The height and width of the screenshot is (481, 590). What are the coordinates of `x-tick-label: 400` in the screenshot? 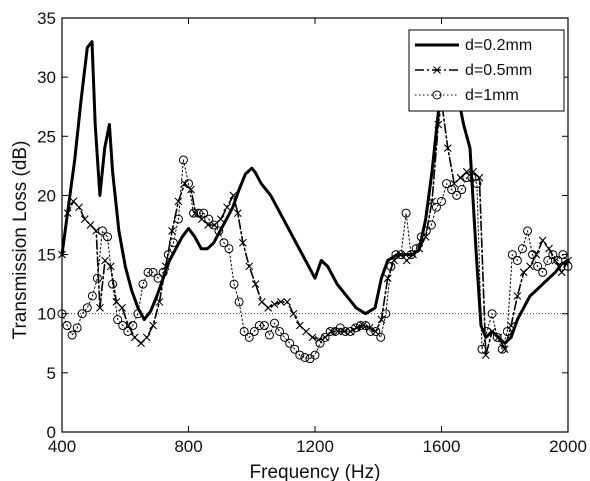 It's located at (62, 446).